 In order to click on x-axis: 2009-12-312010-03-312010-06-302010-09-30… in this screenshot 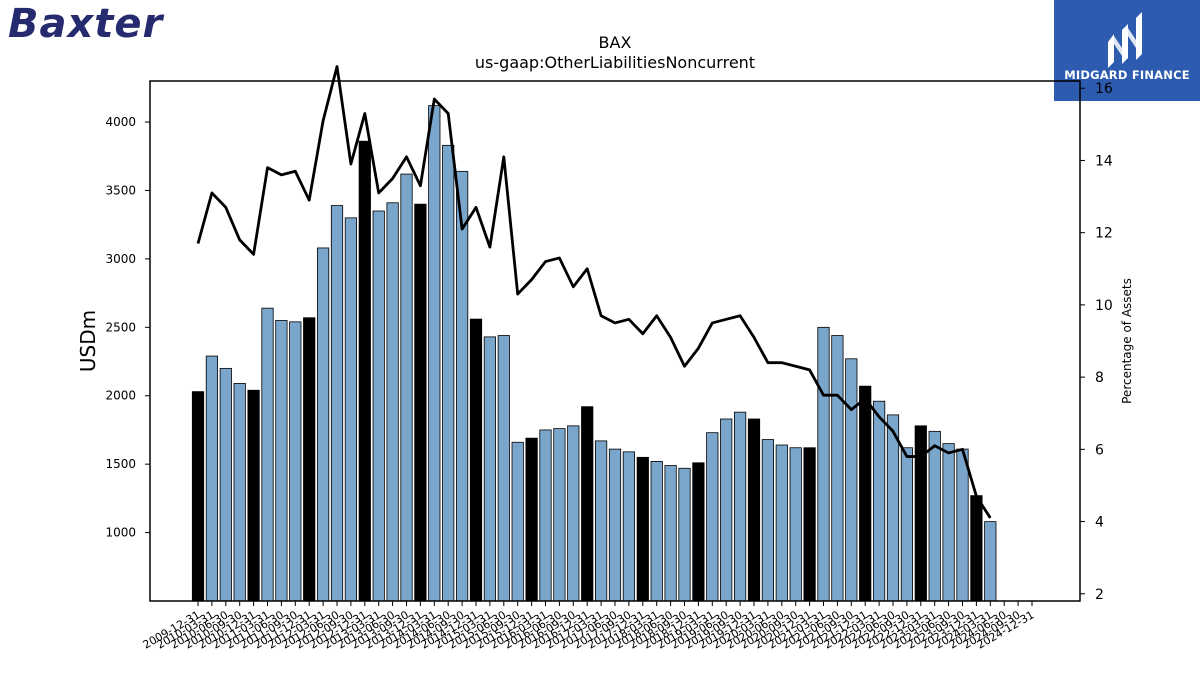, I will do `click(589, 626)`.